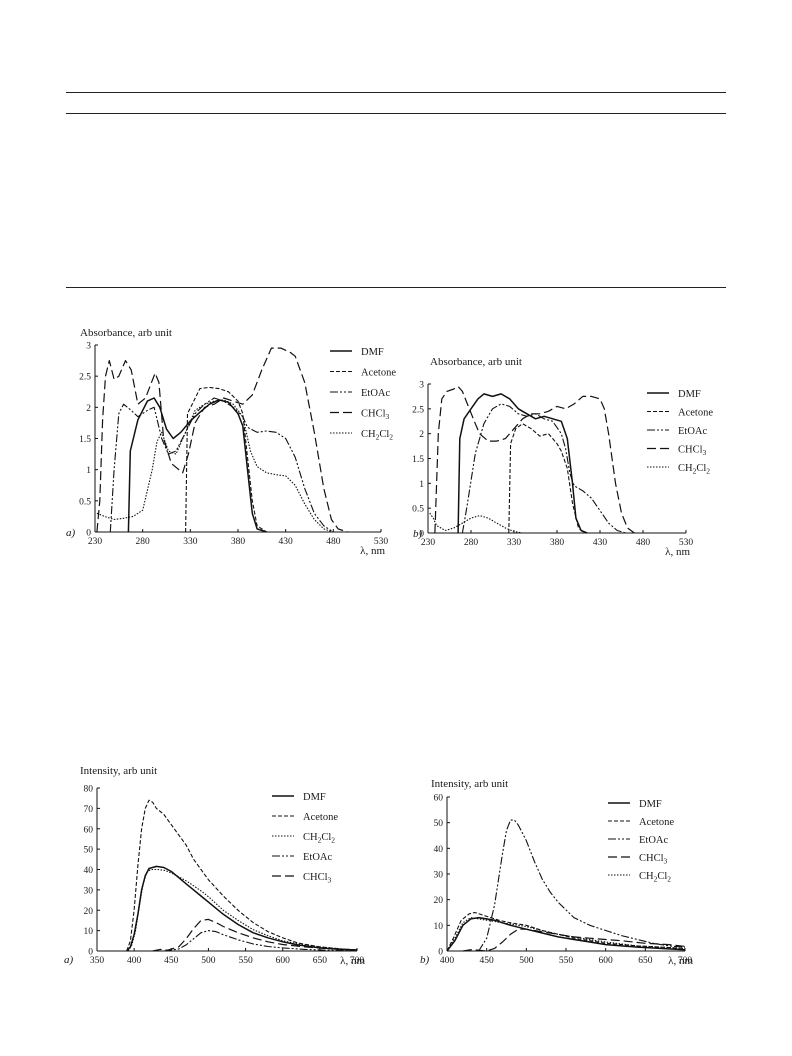 This screenshot has height=1056, width=792. Describe the element at coordinates (97, 961) in the screenshot. I see `x-tick-label: 350` at that location.